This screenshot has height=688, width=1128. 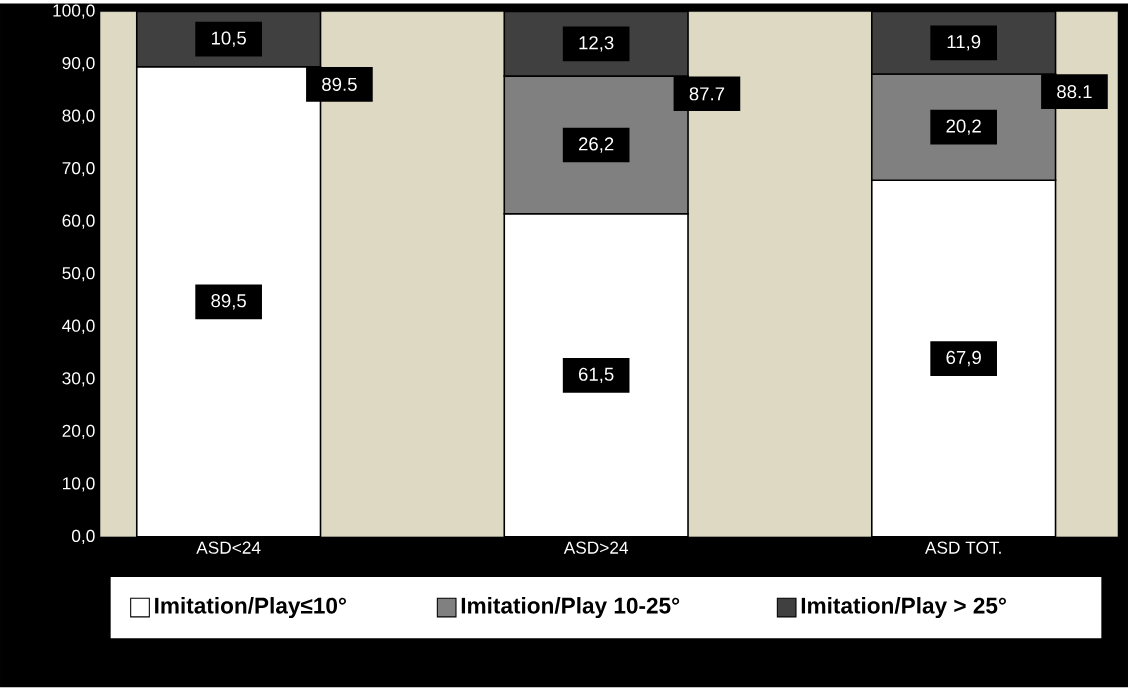 What do you see at coordinates (570, 608) in the screenshot?
I see `legend-label: Imitation/Play 10-25°` at bounding box center [570, 608].